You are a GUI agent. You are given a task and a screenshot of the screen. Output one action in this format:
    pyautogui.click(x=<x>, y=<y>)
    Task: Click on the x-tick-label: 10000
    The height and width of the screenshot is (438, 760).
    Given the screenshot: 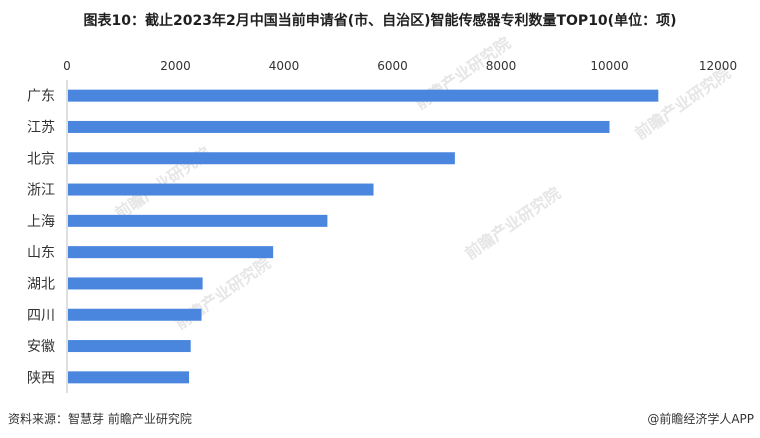 What is the action you would take?
    pyautogui.click(x=609, y=66)
    